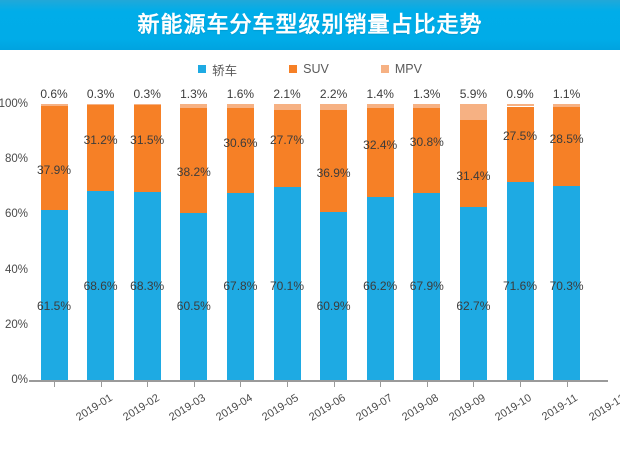  I want to click on legend-label: MPV, so click(408, 69).